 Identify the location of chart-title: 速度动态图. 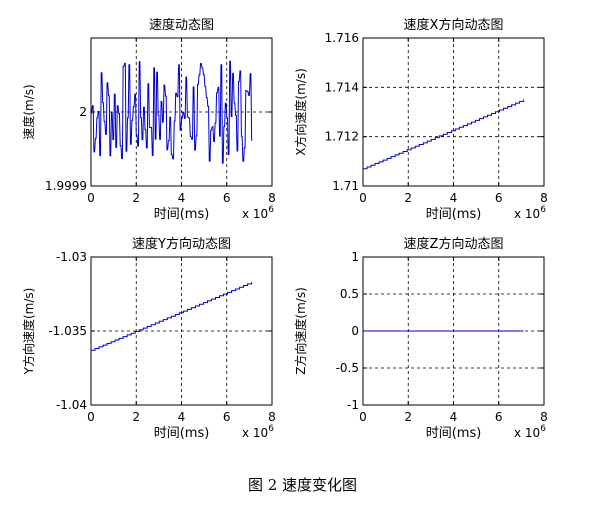
(181, 25).